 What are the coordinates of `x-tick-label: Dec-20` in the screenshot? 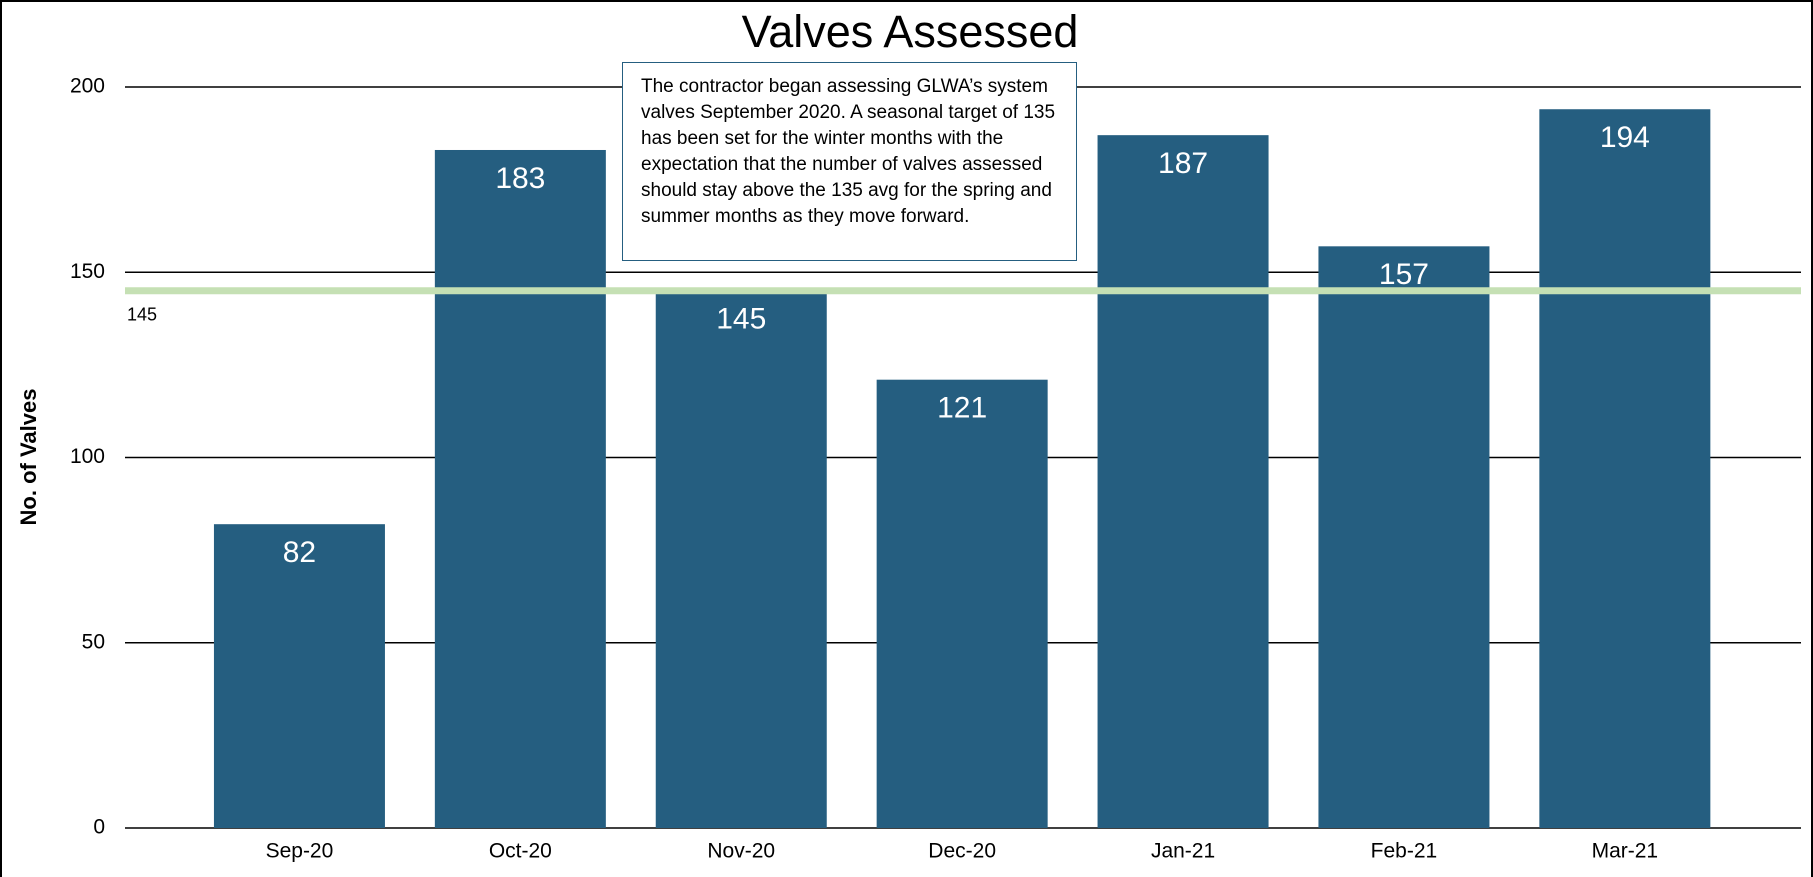 It's located at (962, 851).